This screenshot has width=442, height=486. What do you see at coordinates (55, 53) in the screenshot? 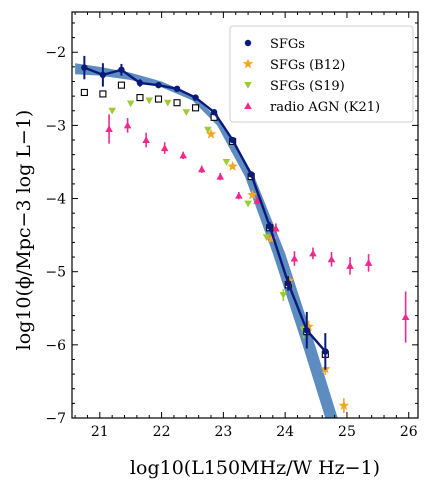
I see `y-tick-label: −2` at bounding box center [55, 53].